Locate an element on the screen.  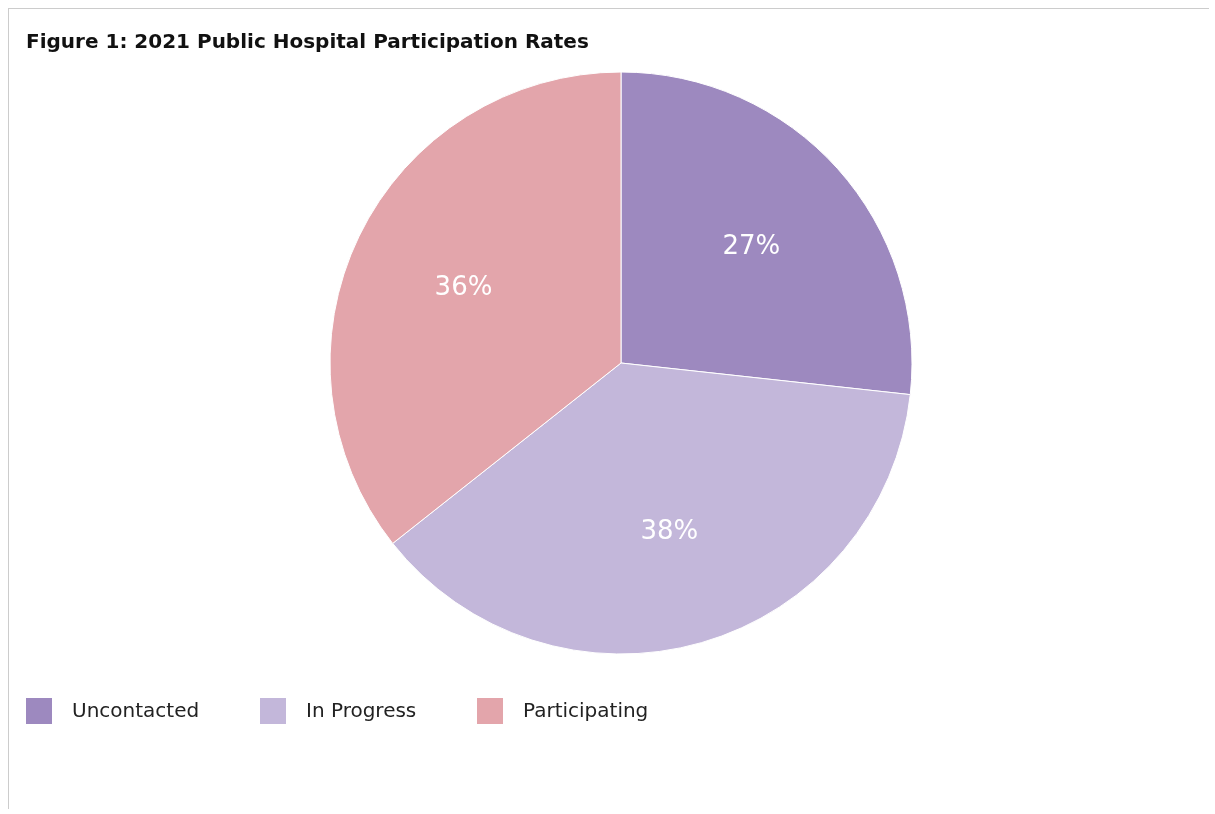
data-label: 36% is located at coordinates (463, 285).